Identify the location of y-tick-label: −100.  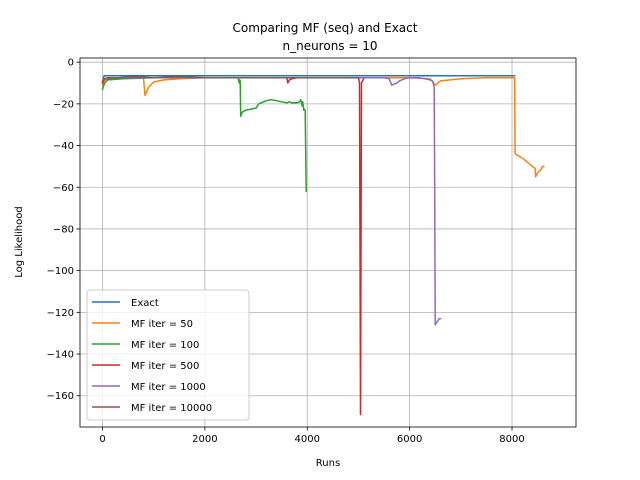
(60, 271).